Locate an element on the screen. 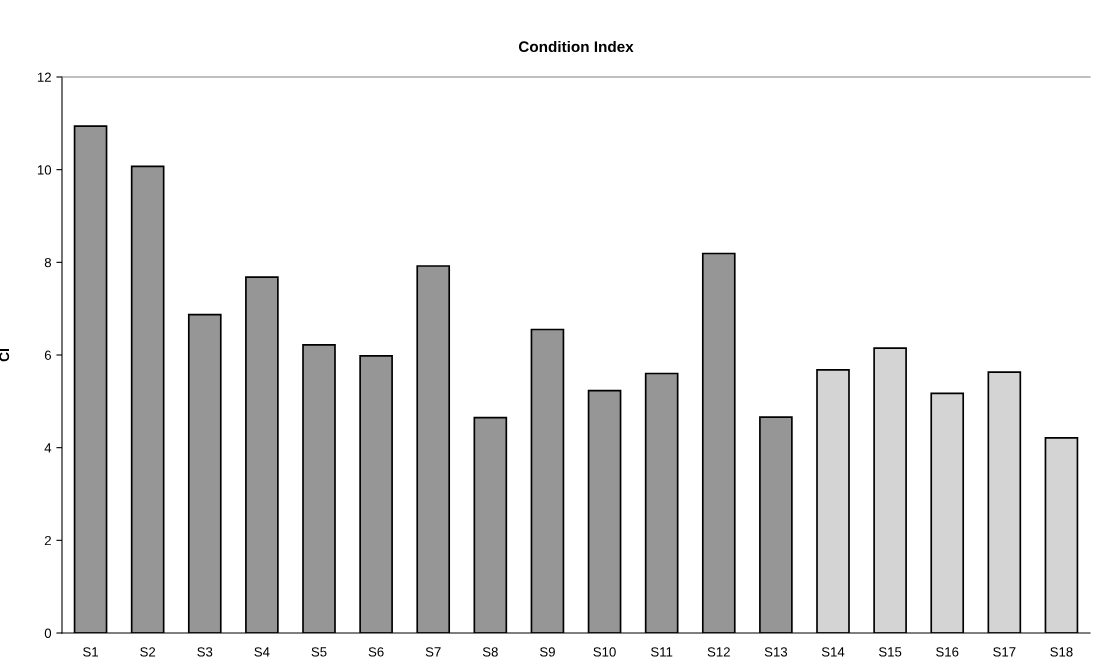 This screenshot has width=1112, height=669. x-tick-label: S18 is located at coordinates (1061, 652).